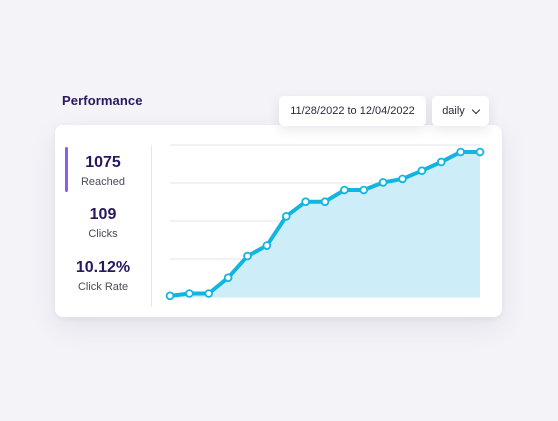 This screenshot has width=558, height=421. I want to click on stat-reached: 1075 Reached, so click(103, 171).